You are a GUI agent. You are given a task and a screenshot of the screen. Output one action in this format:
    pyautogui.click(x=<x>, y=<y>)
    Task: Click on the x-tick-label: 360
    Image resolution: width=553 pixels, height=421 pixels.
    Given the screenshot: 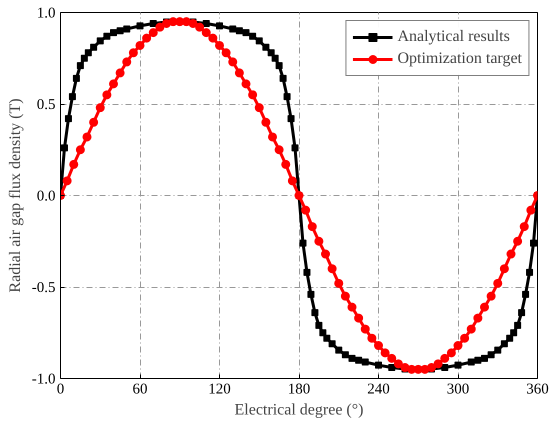 What is the action you would take?
    pyautogui.click(x=537, y=390)
    